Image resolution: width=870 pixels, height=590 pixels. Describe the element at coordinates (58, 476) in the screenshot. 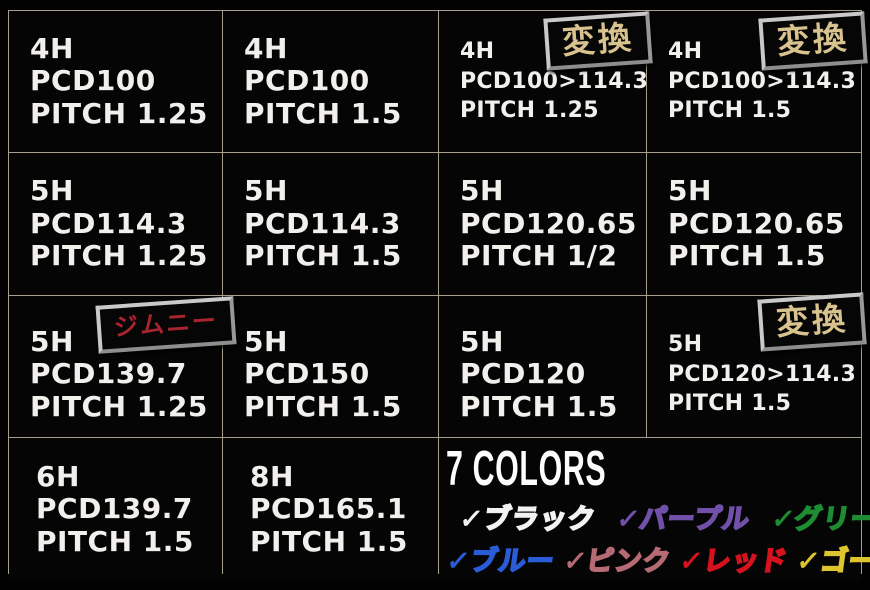

I see `spec-holes: 6H` at that location.